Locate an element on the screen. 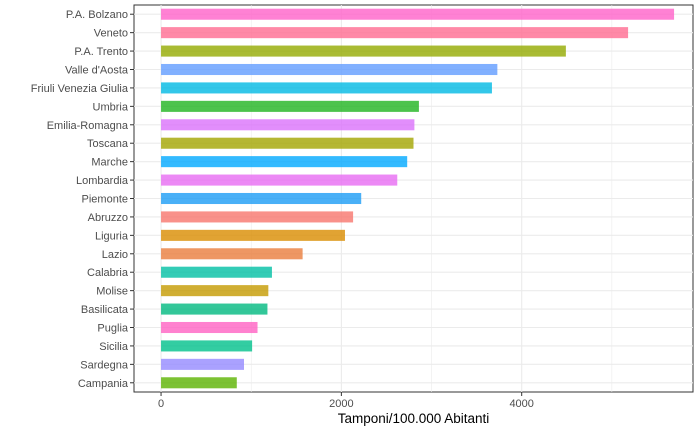  x-axis-title: Tamponi/100.000 Abitanti is located at coordinates (414, 418).